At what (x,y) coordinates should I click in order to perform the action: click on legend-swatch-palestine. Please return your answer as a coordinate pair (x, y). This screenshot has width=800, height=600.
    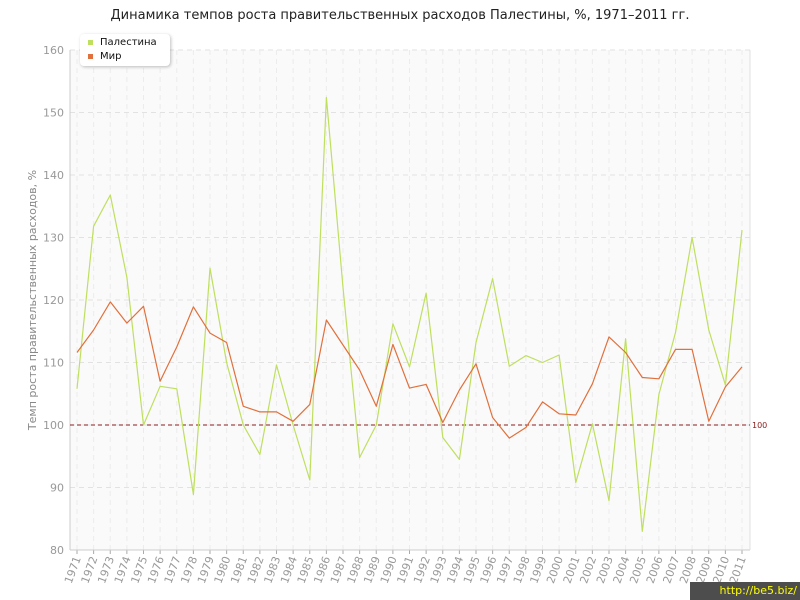
    Looking at the image, I should click on (90, 42).